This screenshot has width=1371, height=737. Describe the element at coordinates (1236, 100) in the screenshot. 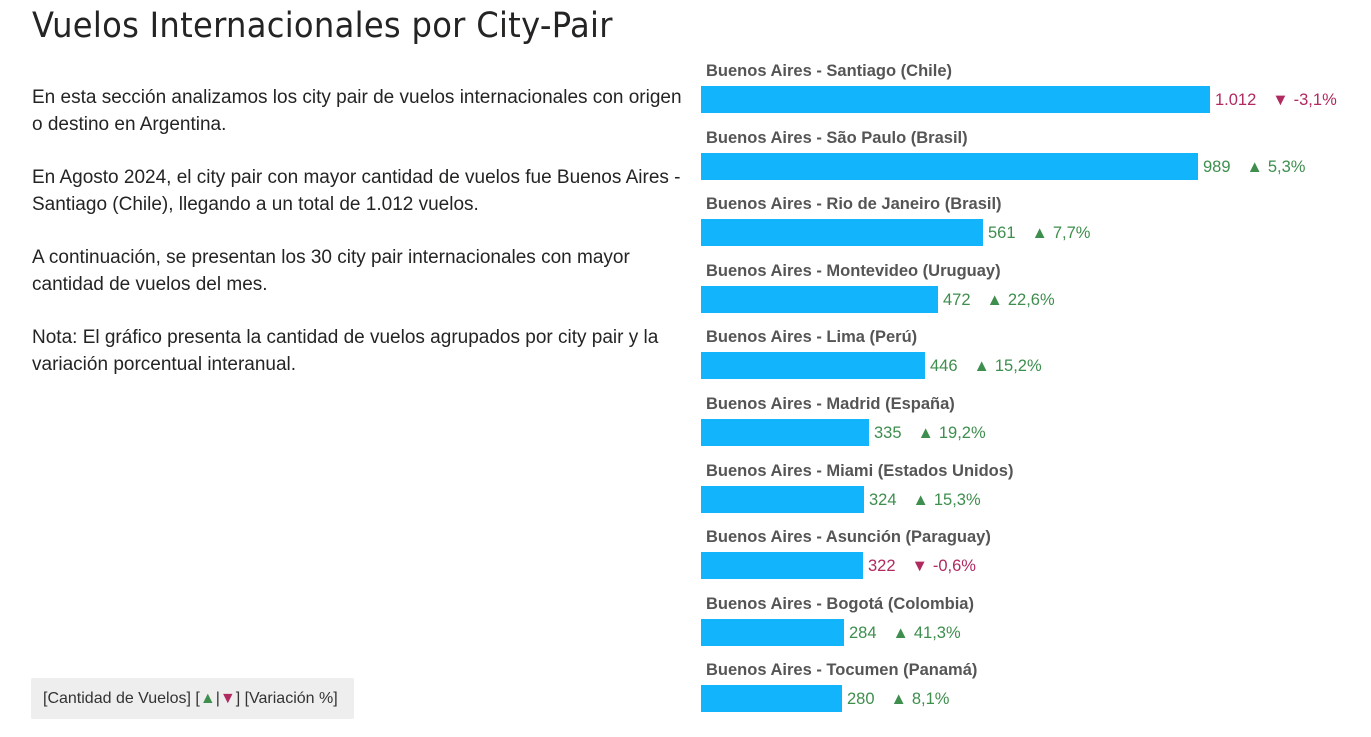

I see `value-label: 1.012` at that location.